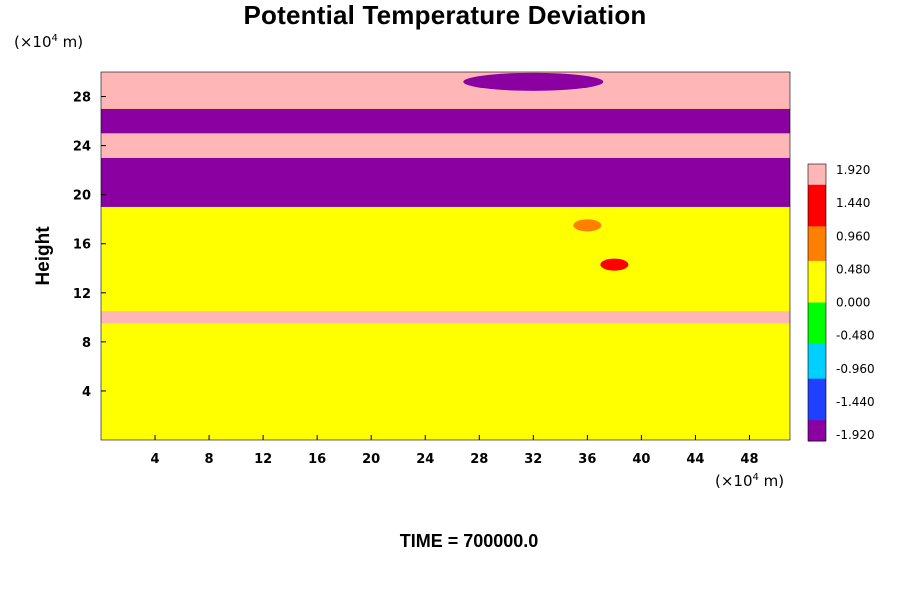 This screenshot has width=900, height=600. I want to click on y-axis-ticks: 4 8 12 16 20 24 28, so click(89, 245).